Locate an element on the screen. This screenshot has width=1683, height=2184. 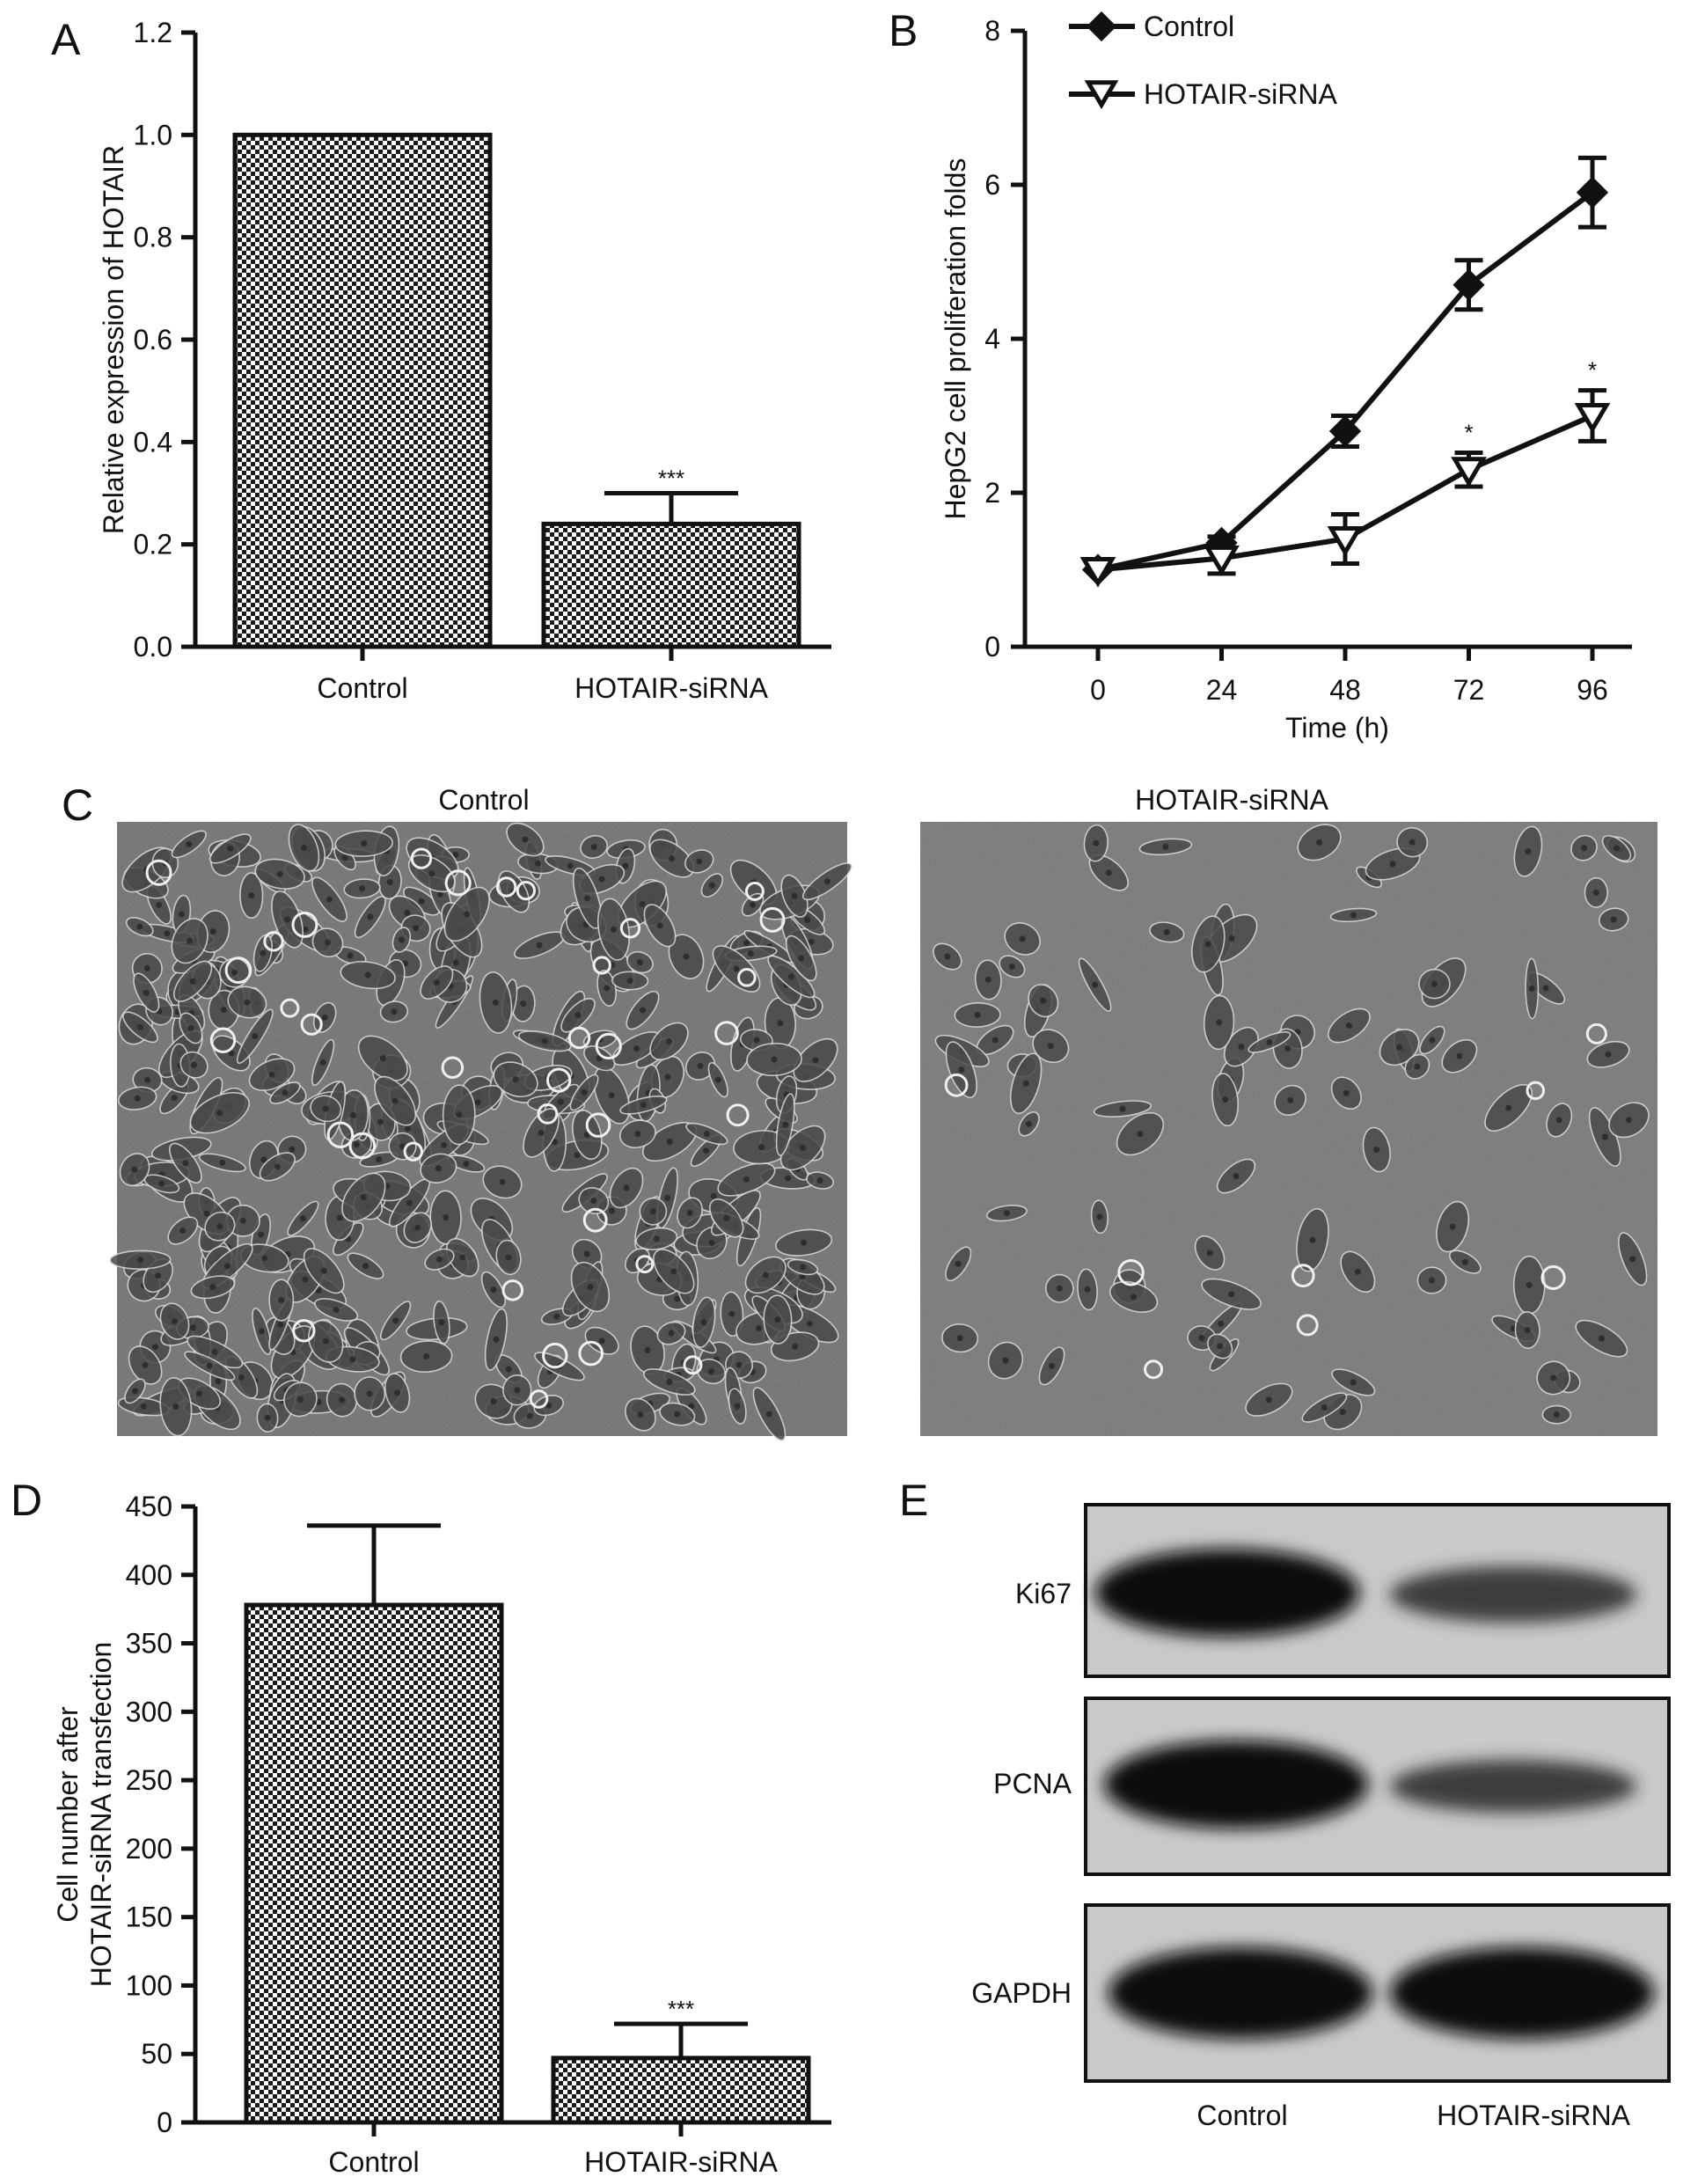
blot-row-gapdh: GAPDH is located at coordinates (1321, 1993).